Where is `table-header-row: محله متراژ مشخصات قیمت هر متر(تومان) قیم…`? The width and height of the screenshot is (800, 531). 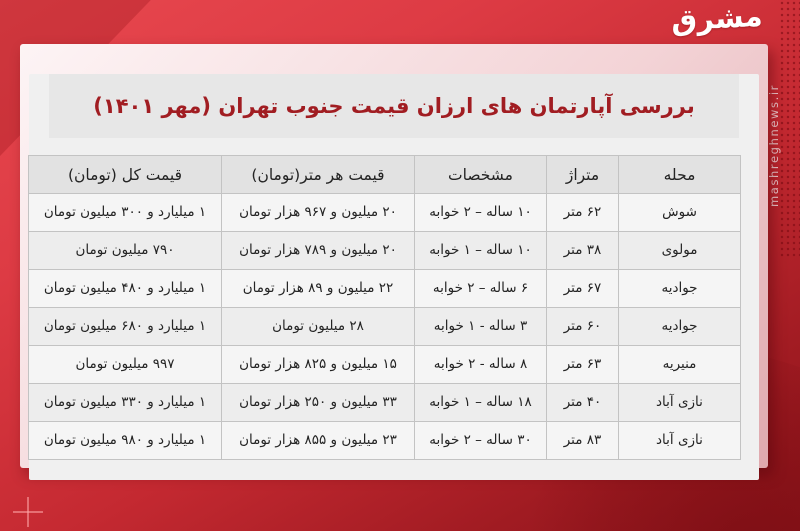 table-header-row: محله متراژ مشخصات قیمت هر متر(تومان) قیم… is located at coordinates (384, 174).